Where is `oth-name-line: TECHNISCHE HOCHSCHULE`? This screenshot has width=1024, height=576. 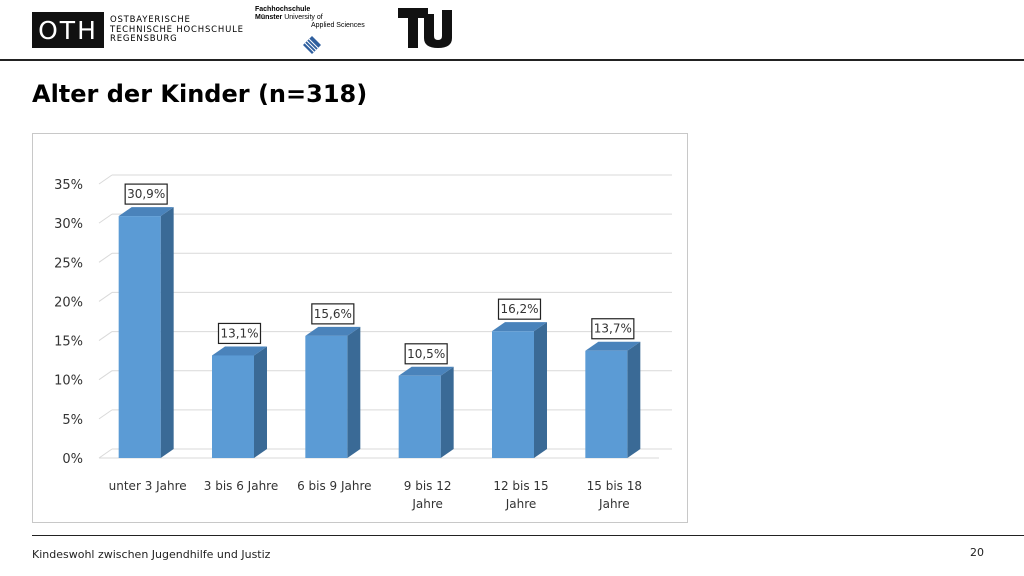
oth-name-line: TECHNISCHE HOCHSCHULE is located at coordinates (177, 29).